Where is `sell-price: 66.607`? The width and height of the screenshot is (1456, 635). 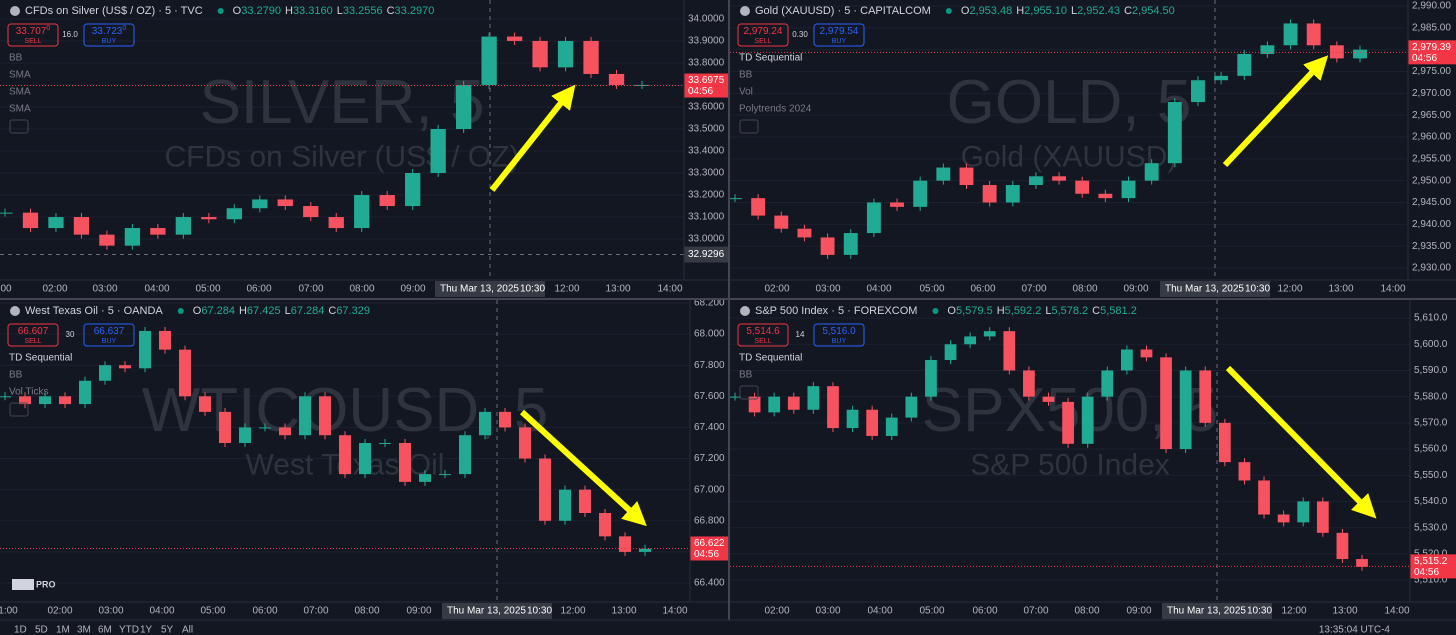 sell-price: 66.607 is located at coordinates (33, 331).